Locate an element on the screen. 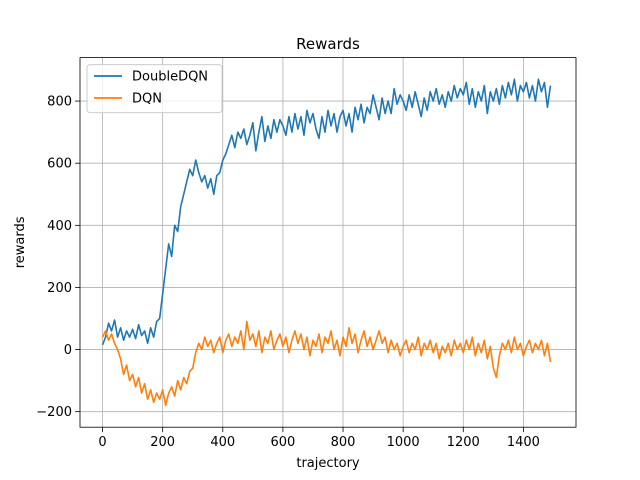 This screenshot has height=480, width=640. y-axis-ticks: −200 0 200 400 600 800 is located at coordinates (58, 257).